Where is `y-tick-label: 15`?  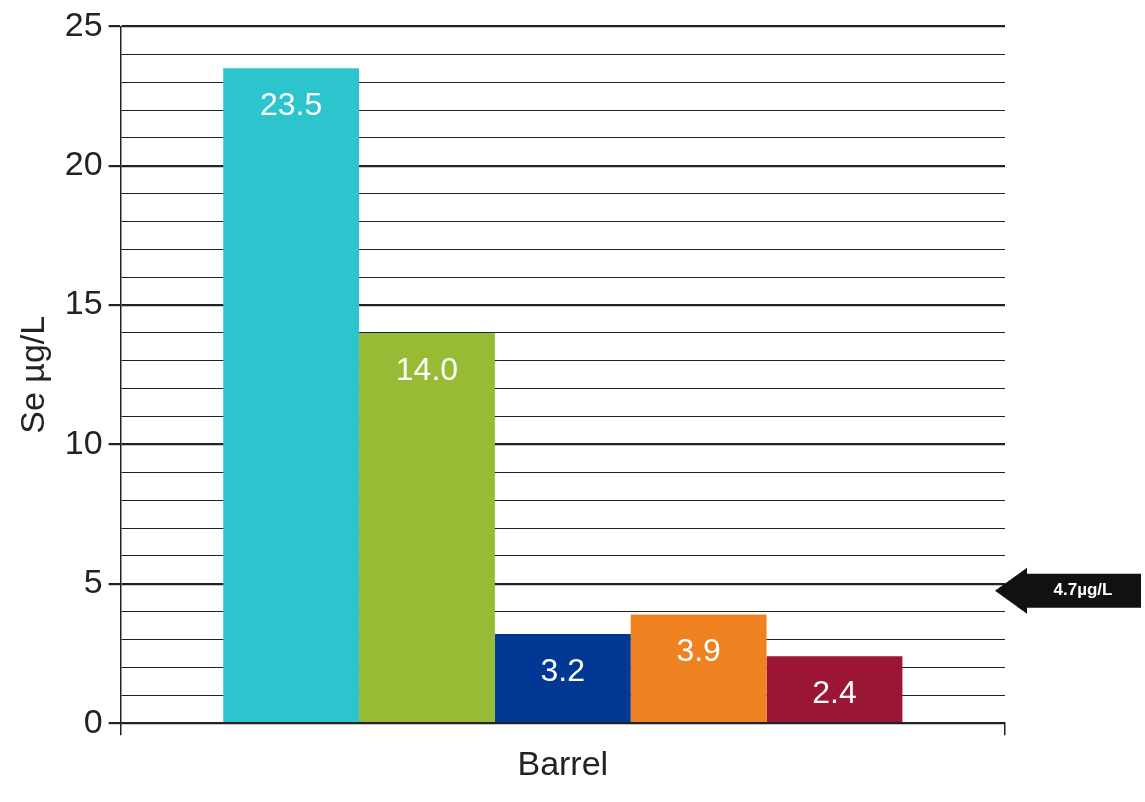 y-tick-label: 15 is located at coordinates (83, 302).